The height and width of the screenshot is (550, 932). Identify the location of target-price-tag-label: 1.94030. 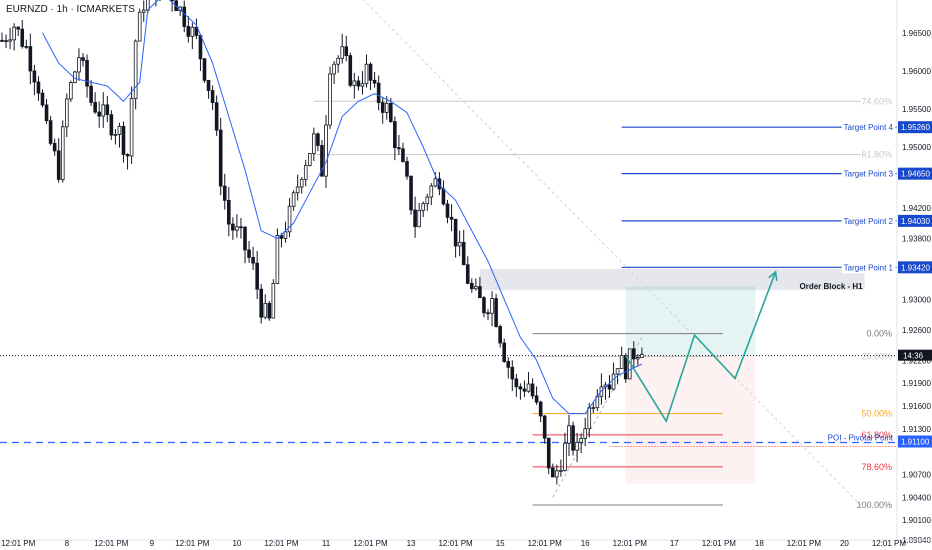
(915, 221).